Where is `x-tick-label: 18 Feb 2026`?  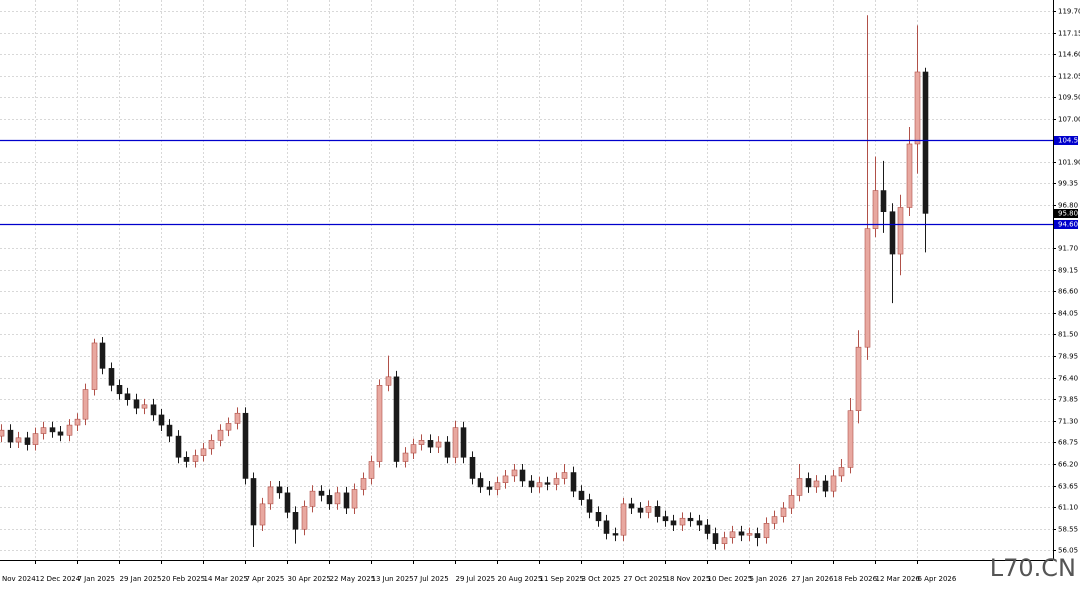
x-tick-label: 18 Feb 2026 is located at coordinates (856, 579).